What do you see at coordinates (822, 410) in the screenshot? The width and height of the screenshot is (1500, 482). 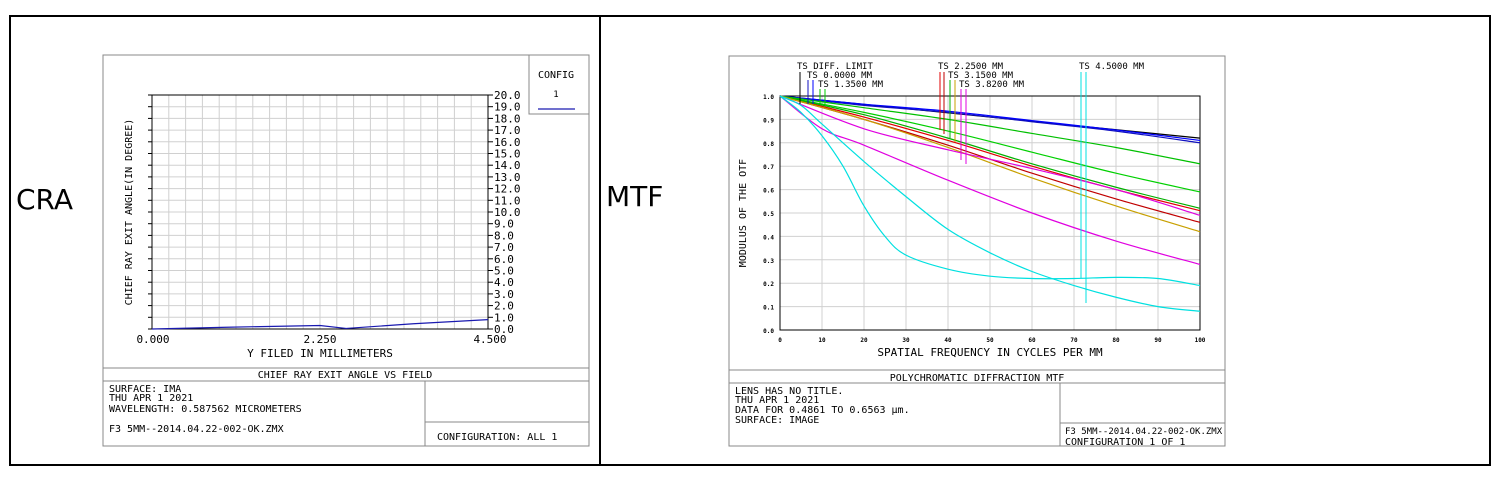 I see `mtf-info-2: DATA FOR 0.4861 TO 0.6563 µm.` at bounding box center [822, 410].